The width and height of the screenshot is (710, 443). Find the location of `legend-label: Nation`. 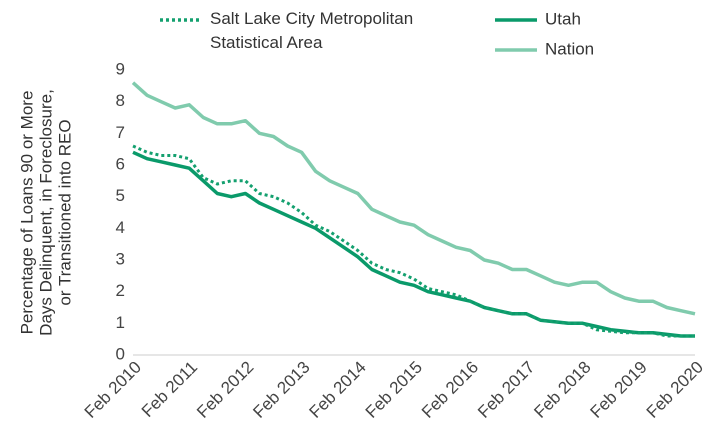

legend-label: Nation is located at coordinates (569, 48).